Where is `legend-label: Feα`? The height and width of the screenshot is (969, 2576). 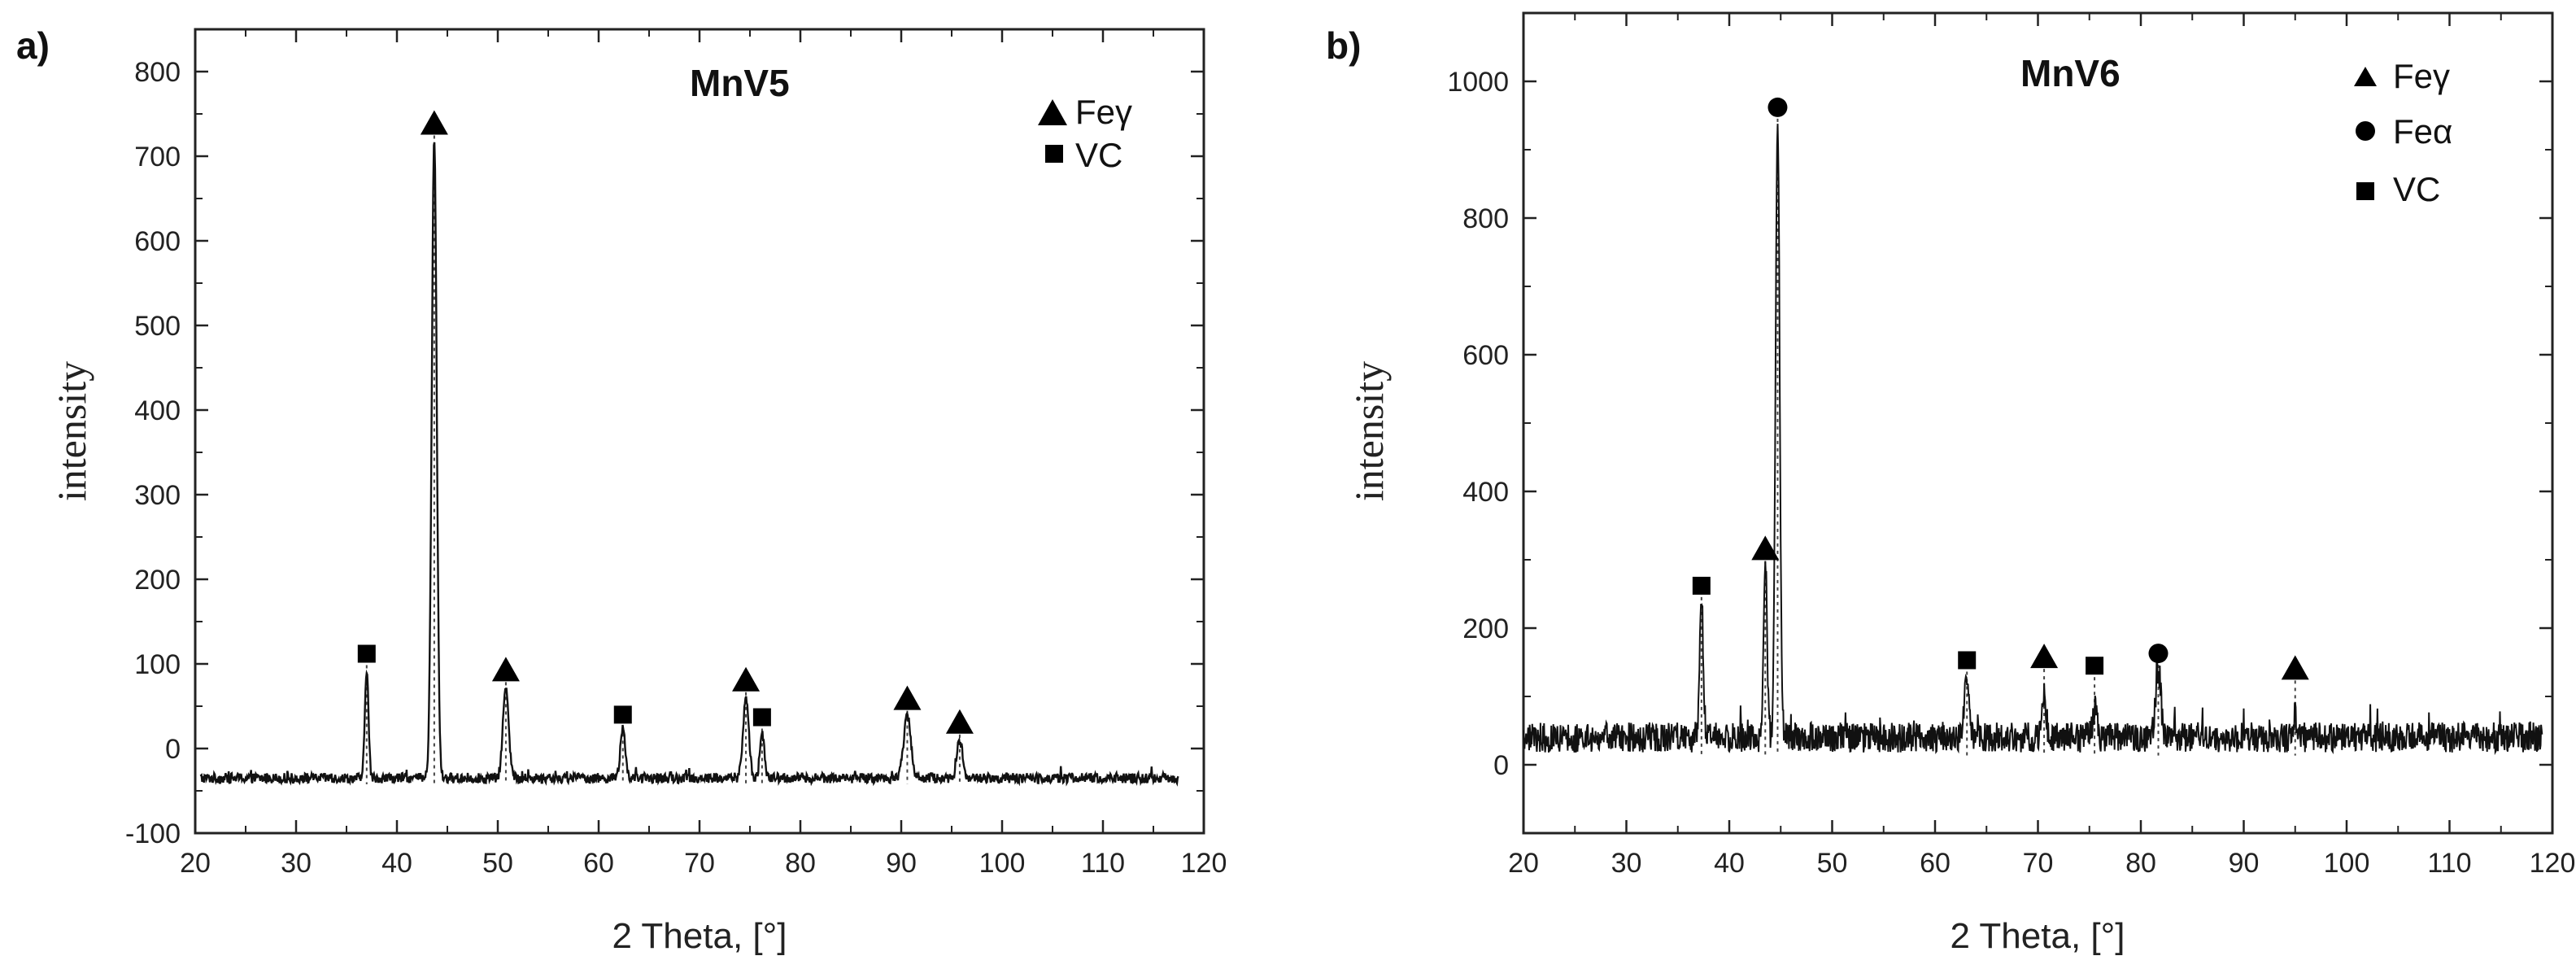
legend-label: Feα is located at coordinates (2422, 131).